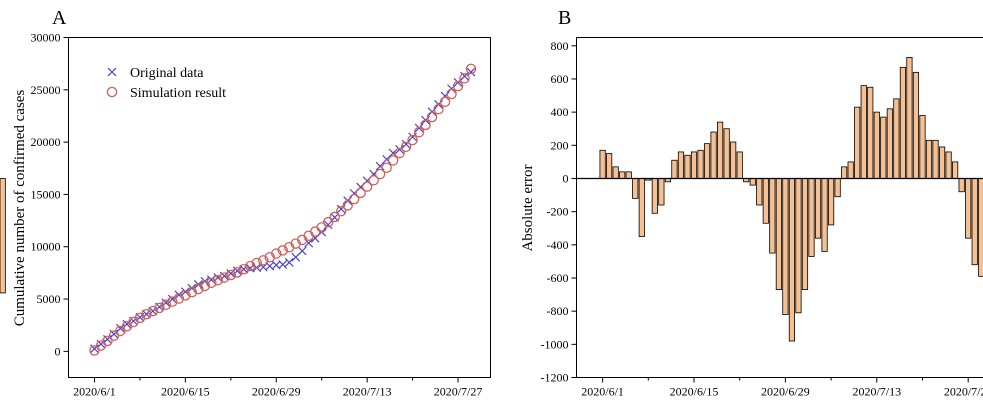 This screenshot has width=983, height=401. Describe the element at coordinates (49, 299) in the screenshot. I see `y-tick-label: 5000` at that location.